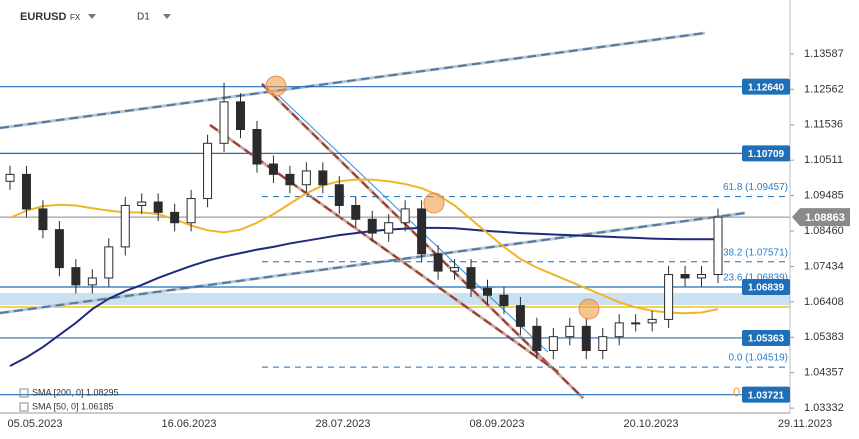 The width and height of the screenshot is (859, 439). I want to click on legend-entry: SMA [50, 0] 1.06185, so click(73, 406).